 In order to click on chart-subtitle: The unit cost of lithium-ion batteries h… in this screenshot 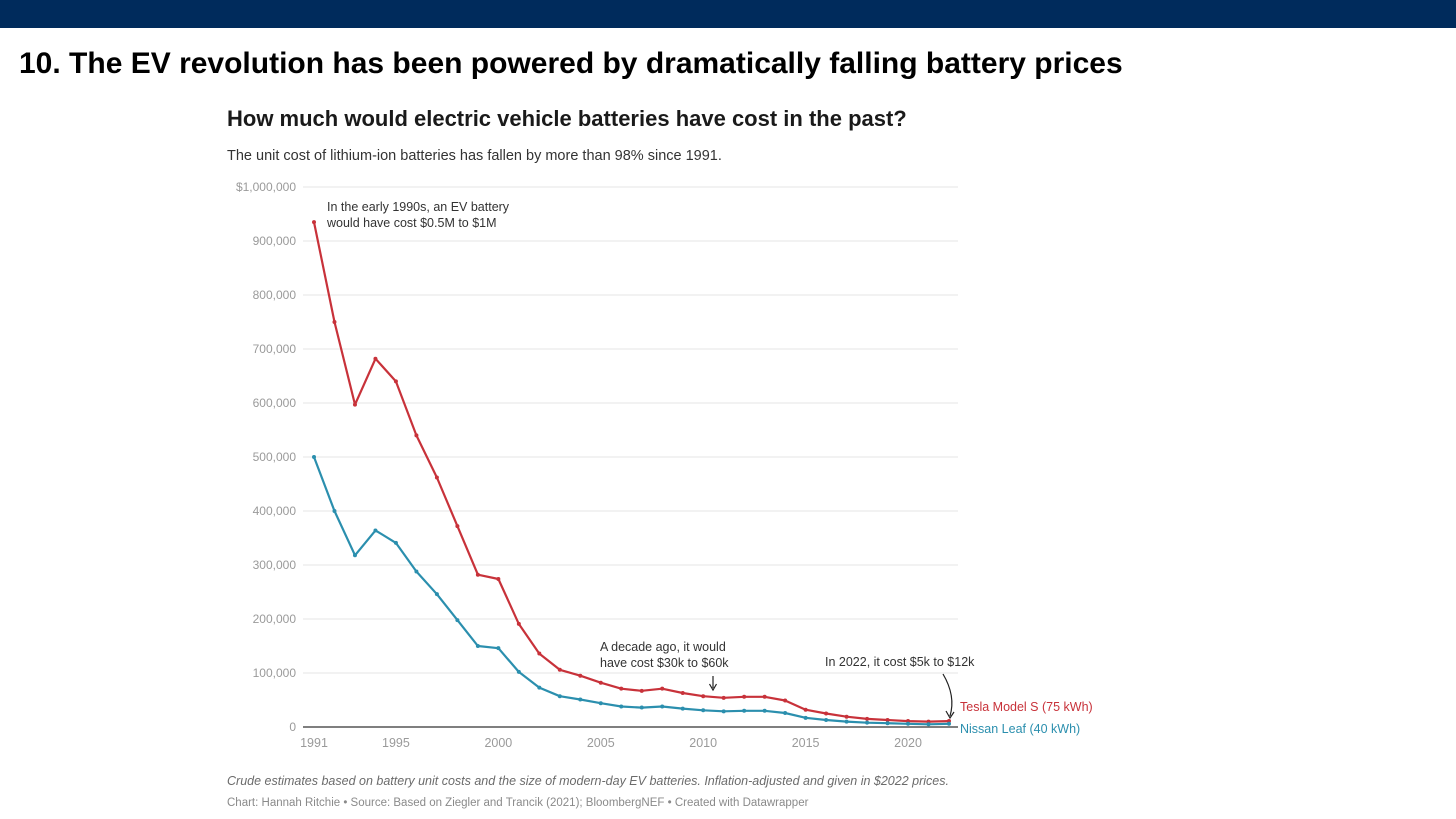, I will do `click(474, 156)`.